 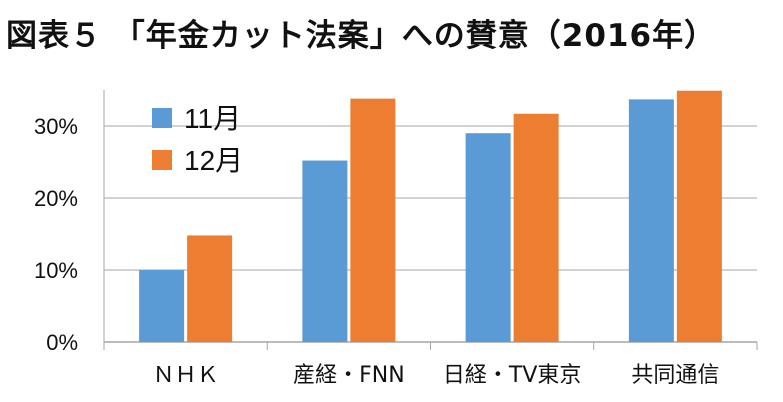 What do you see at coordinates (56, 126) in the screenshot?
I see `y-tick-label: 30%` at bounding box center [56, 126].